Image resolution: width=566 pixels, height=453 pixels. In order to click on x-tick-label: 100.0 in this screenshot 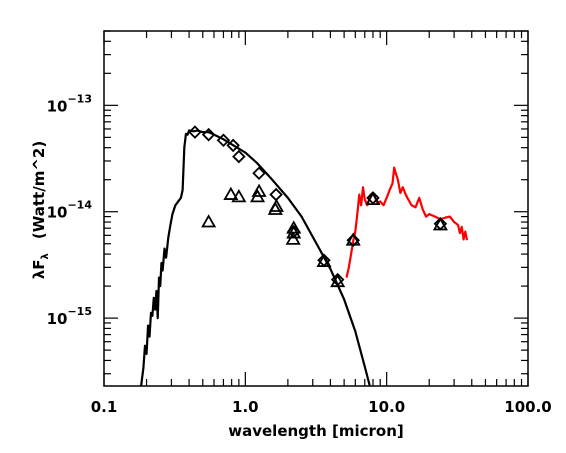, I will do `click(527, 407)`.